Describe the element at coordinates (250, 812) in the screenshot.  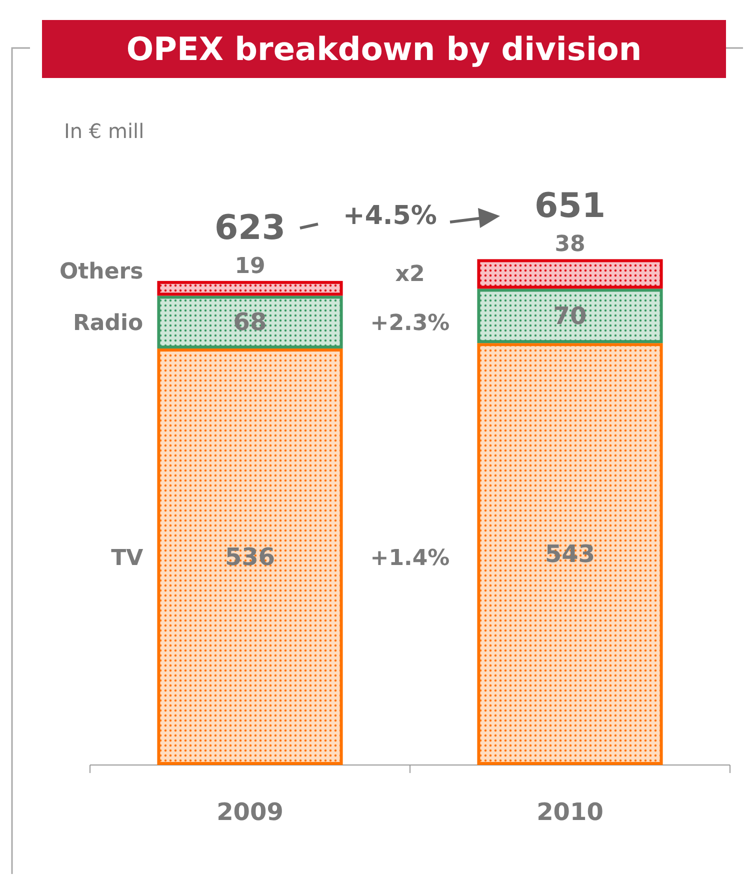
I see `x-tick-label: 2009` at that location.